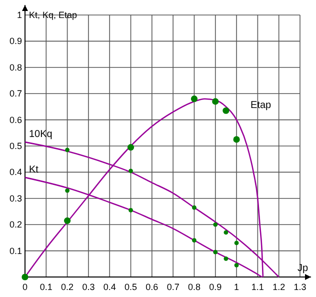 This screenshot has height=297, width=316. Describe the element at coordinates (302, 268) in the screenshot. I see `x-axis-title: Jp` at that location.